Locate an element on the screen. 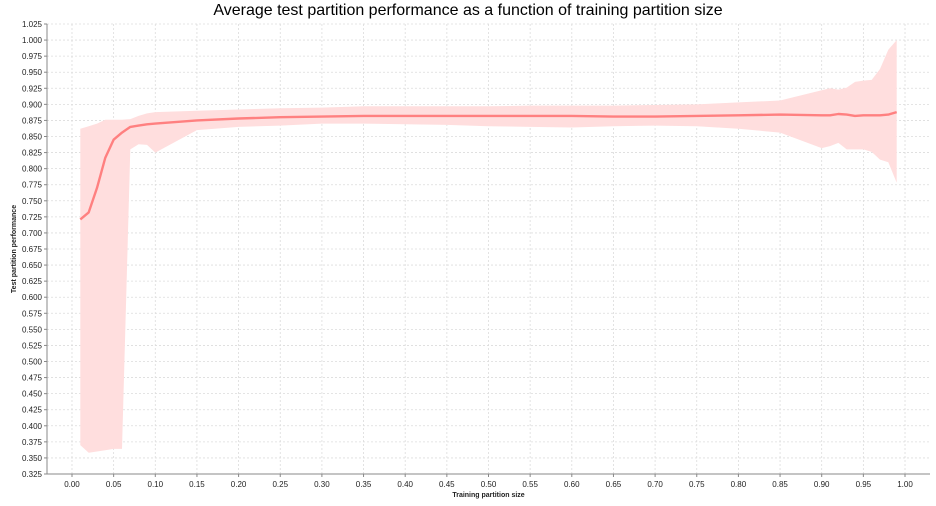 This screenshot has height=506, width=936. x-tick-label: 0.55 is located at coordinates (530, 484).